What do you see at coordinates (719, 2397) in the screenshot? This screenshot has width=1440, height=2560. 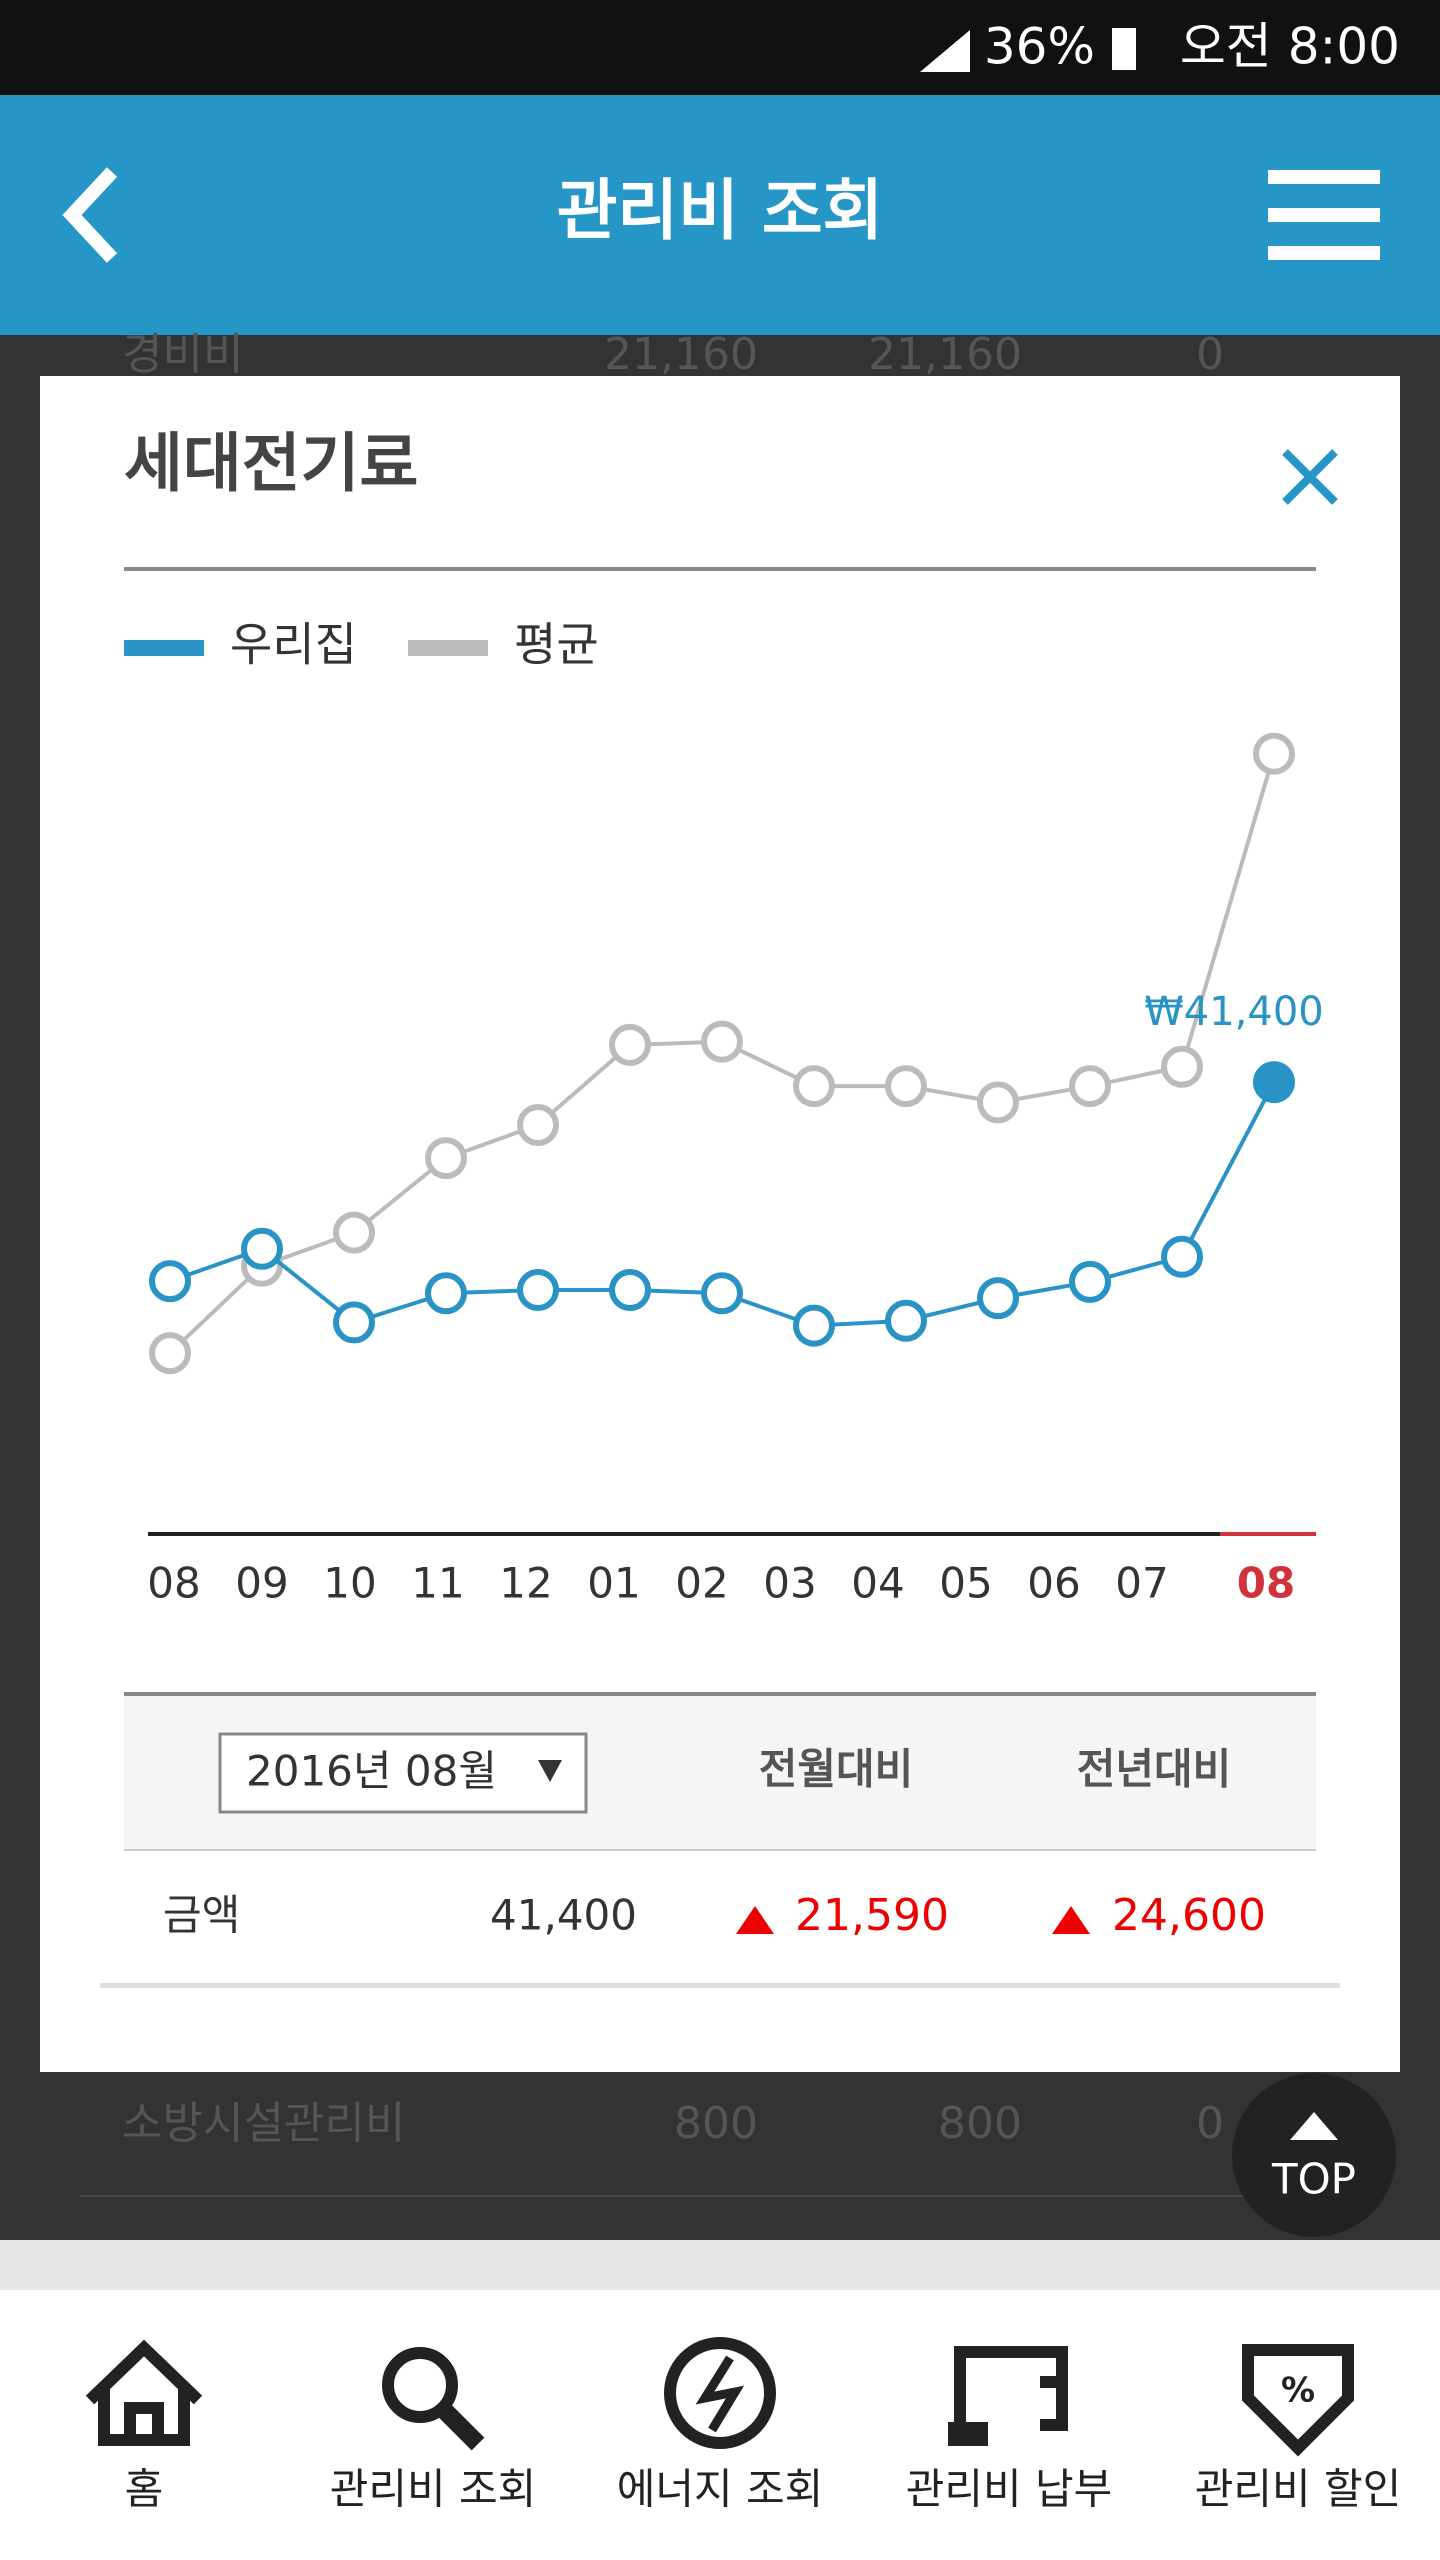 I see `nav-icons` at bounding box center [719, 2397].